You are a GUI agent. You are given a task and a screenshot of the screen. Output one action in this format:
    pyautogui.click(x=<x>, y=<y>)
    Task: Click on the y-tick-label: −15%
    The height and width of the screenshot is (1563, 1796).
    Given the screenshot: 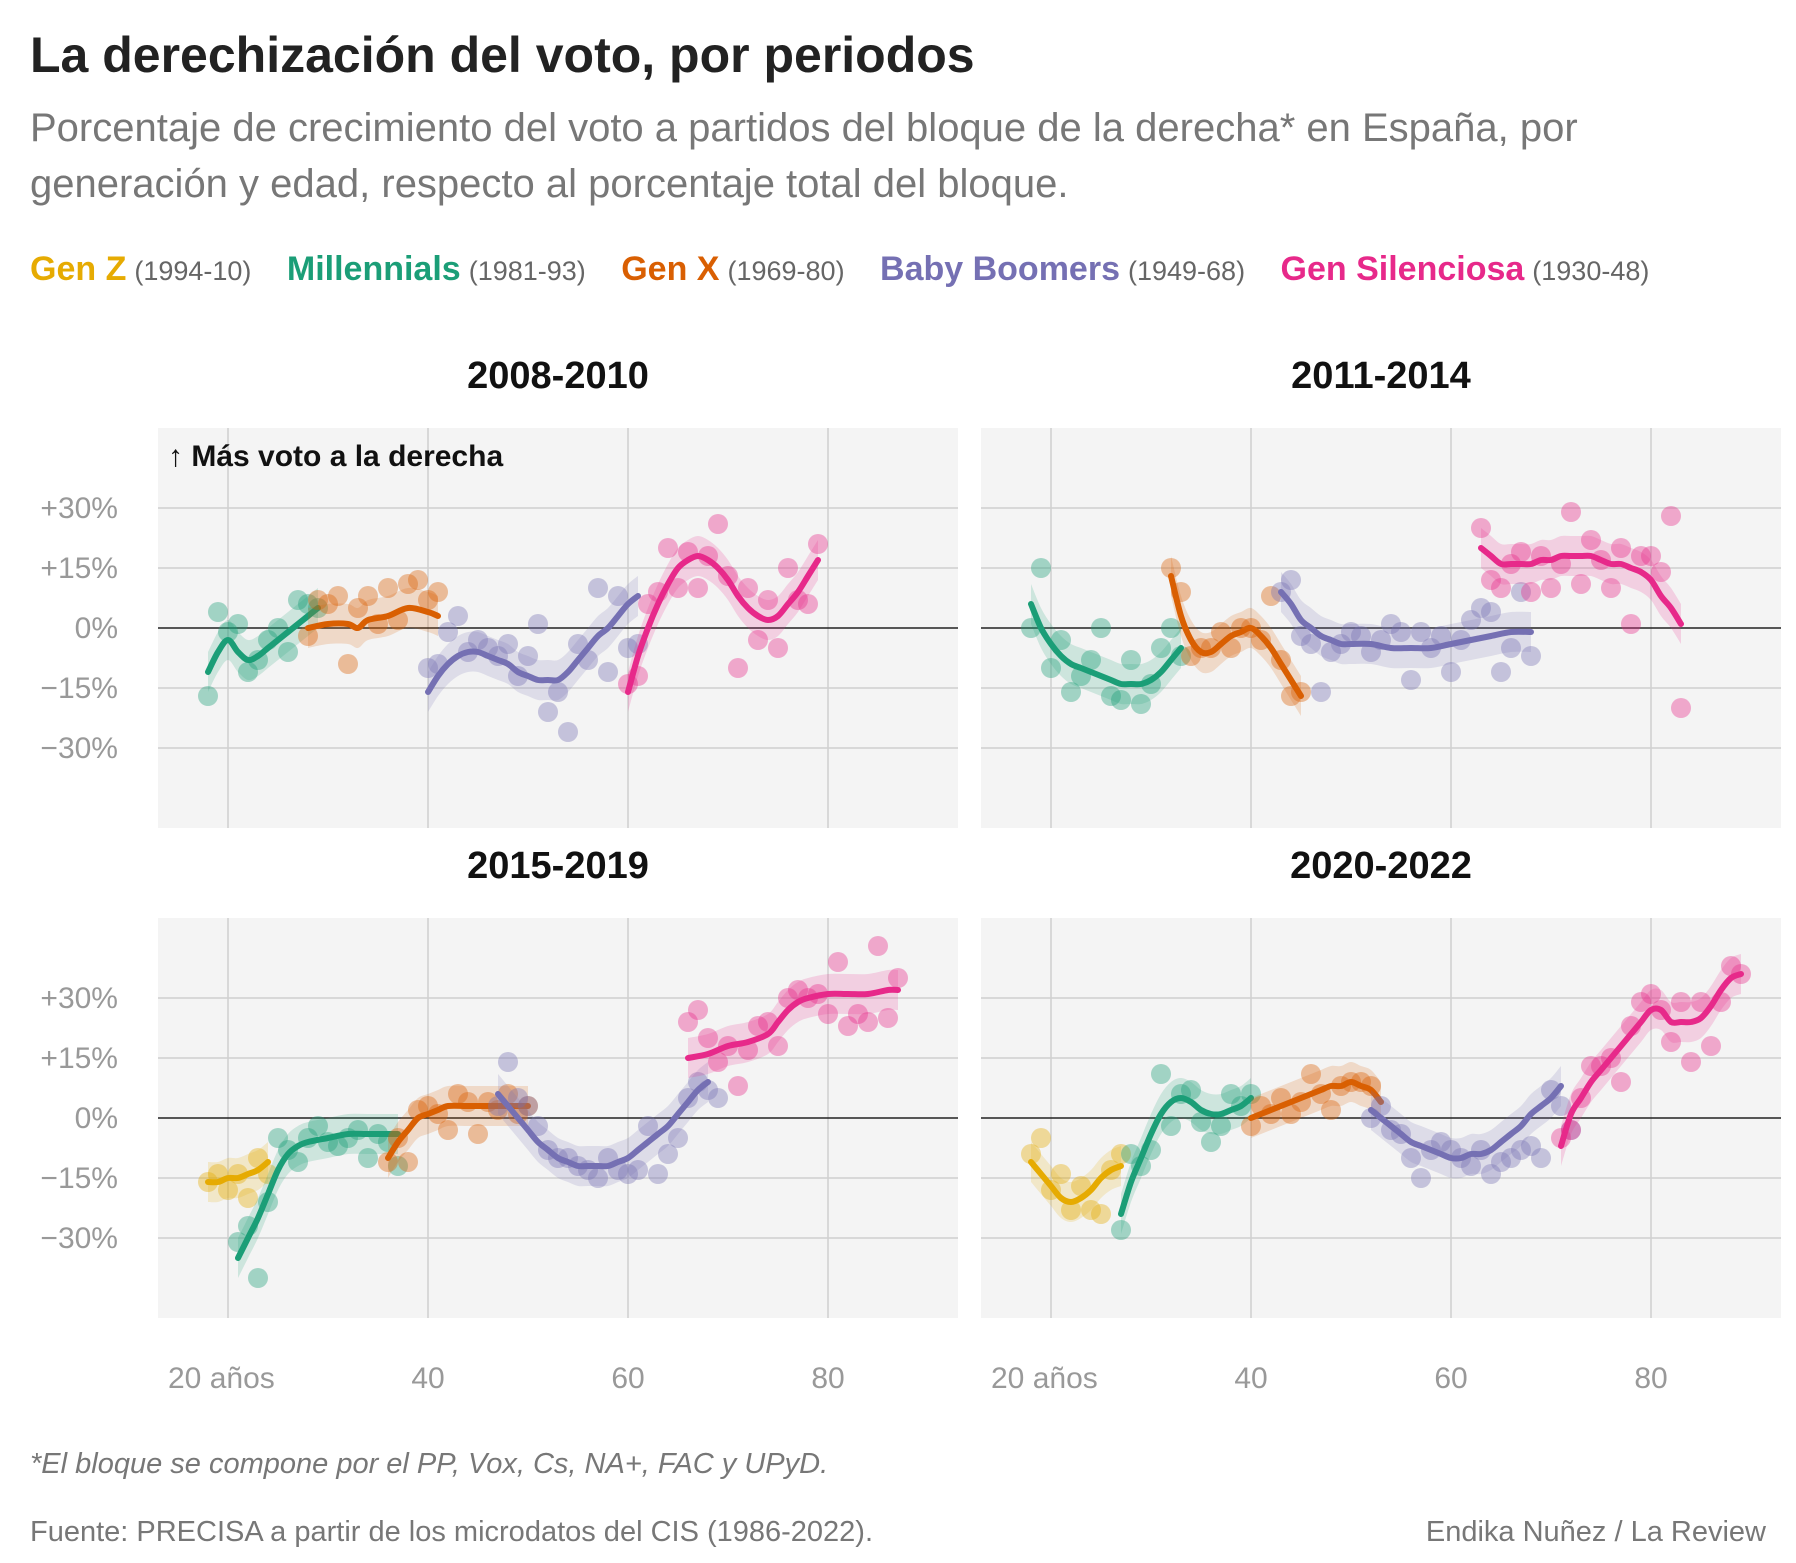 What is the action you would take?
    pyautogui.click(x=79, y=688)
    